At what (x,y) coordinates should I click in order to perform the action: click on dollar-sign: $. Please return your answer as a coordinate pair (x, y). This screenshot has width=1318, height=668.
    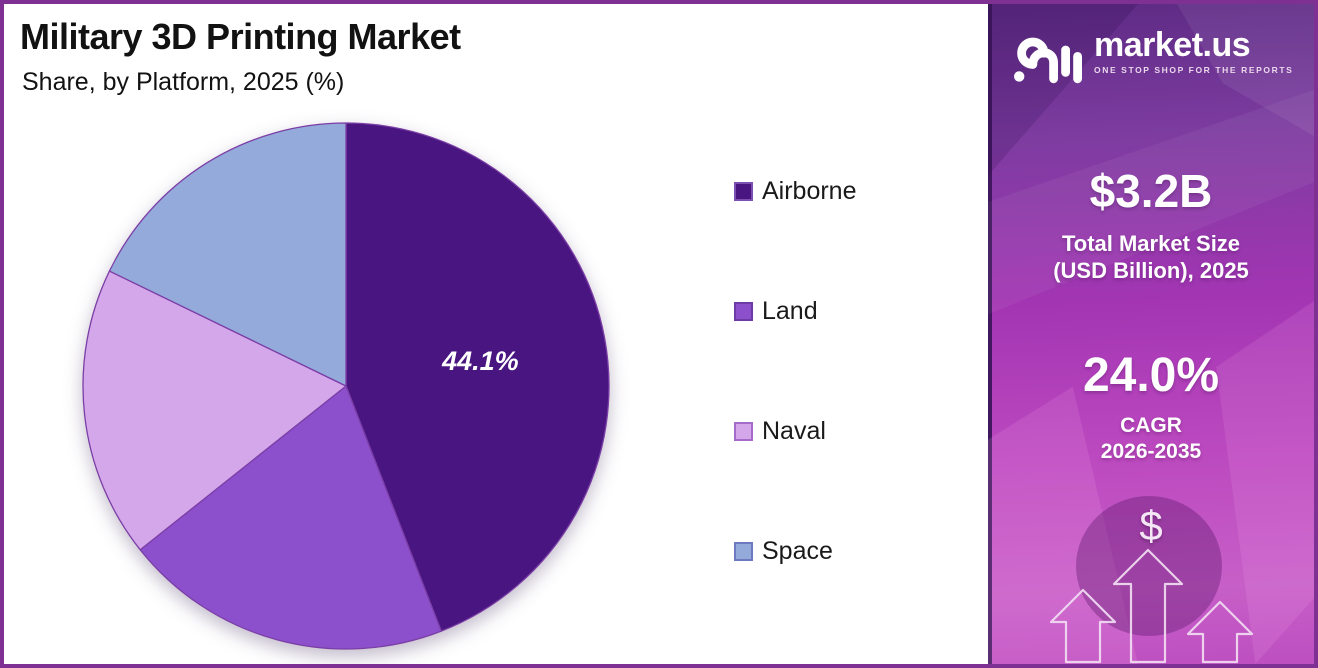
    Looking at the image, I should click on (1151, 525).